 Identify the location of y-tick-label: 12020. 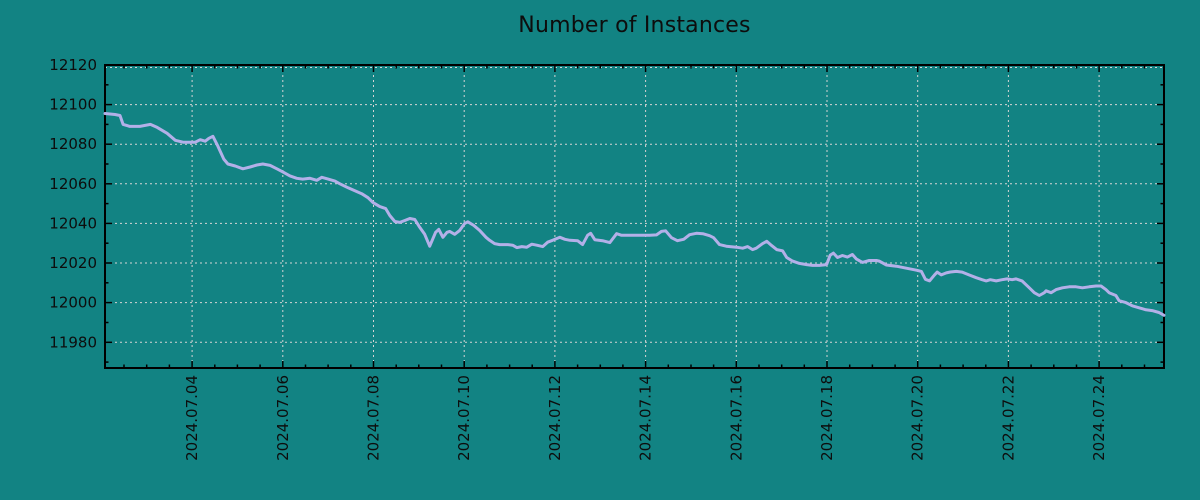
(73, 263).